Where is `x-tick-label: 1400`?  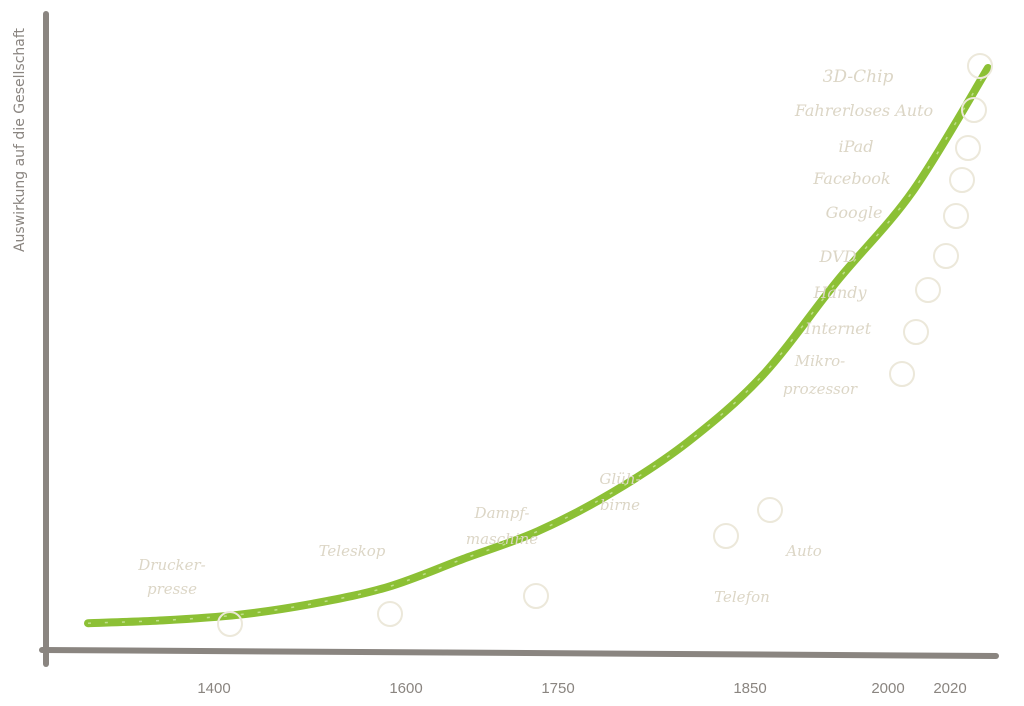 x-tick-label: 1400 is located at coordinates (213, 688).